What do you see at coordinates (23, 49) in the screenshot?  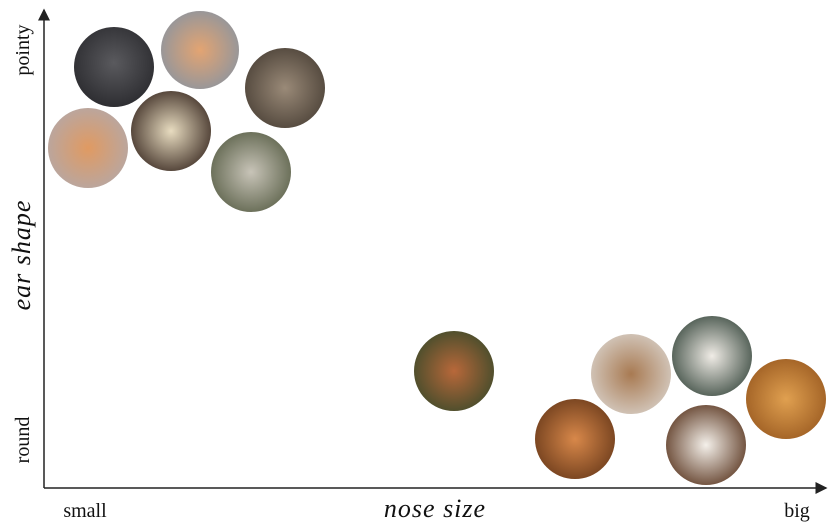 I see `y-top-label: pointy` at bounding box center [23, 49].